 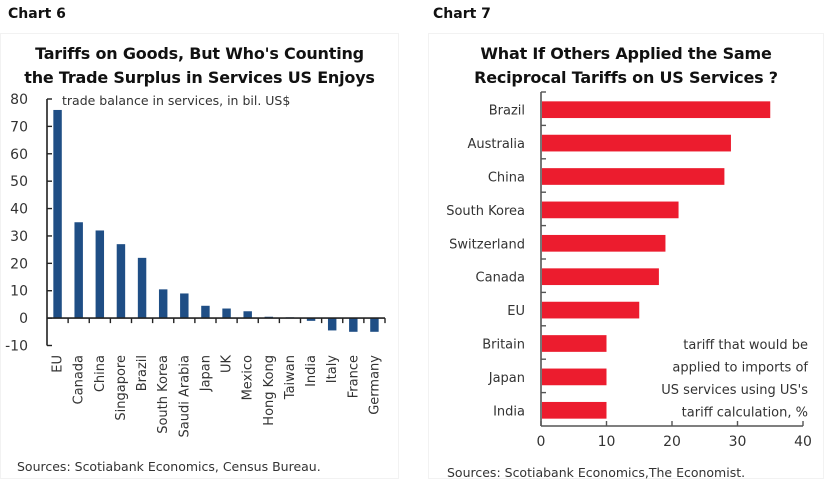 What do you see at coordinates (353, 376) in the screenshot?
I see `chart6-category-label: France` at bounding box center [353, 376].